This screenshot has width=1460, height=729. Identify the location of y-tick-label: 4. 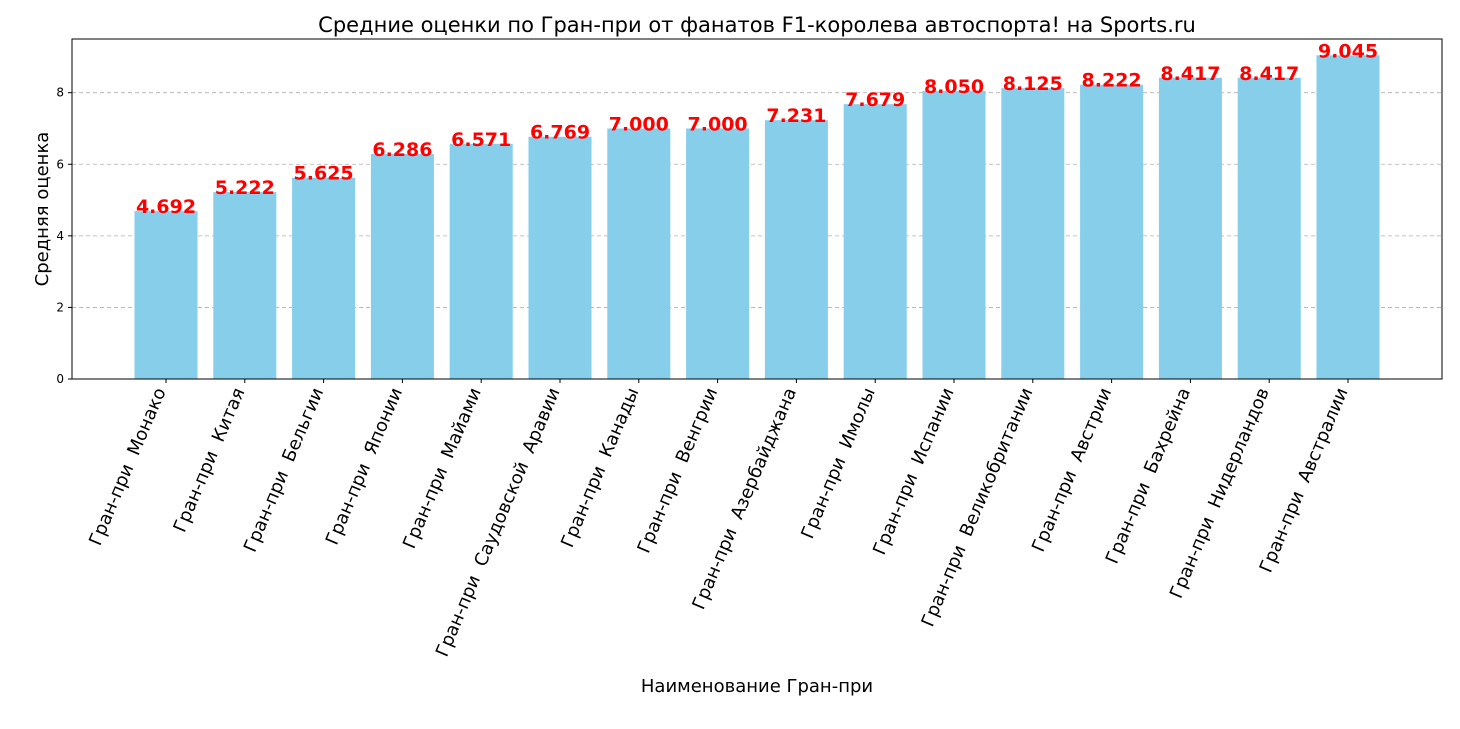
(60, 236).